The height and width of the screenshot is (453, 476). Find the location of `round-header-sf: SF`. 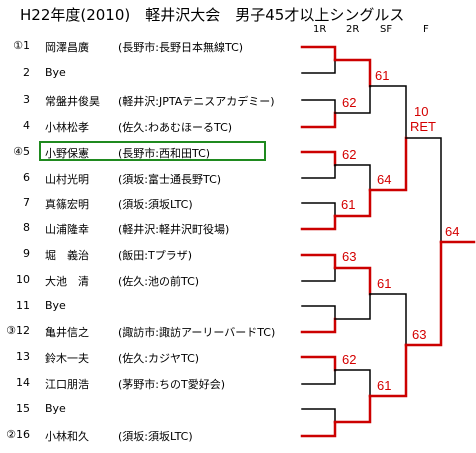

round-header-sf: SF is located at coordinates (386, 29).